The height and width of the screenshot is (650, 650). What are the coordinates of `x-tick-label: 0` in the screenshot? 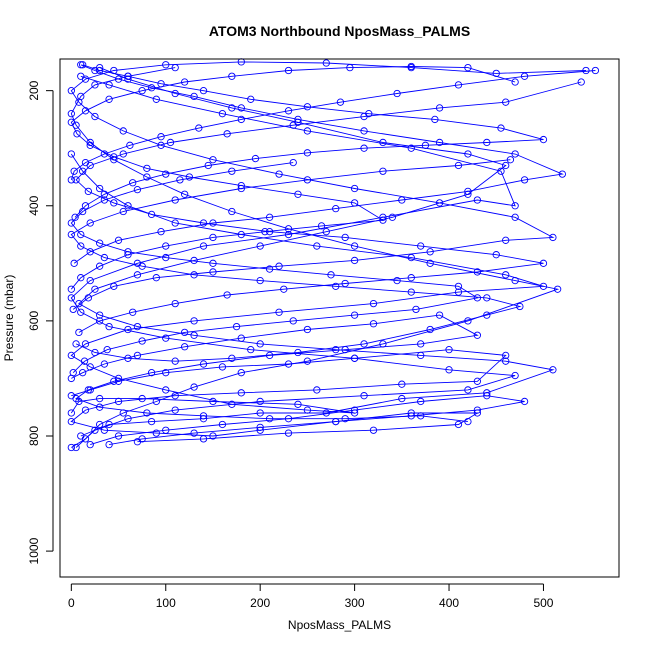 It's located at (71, 603).